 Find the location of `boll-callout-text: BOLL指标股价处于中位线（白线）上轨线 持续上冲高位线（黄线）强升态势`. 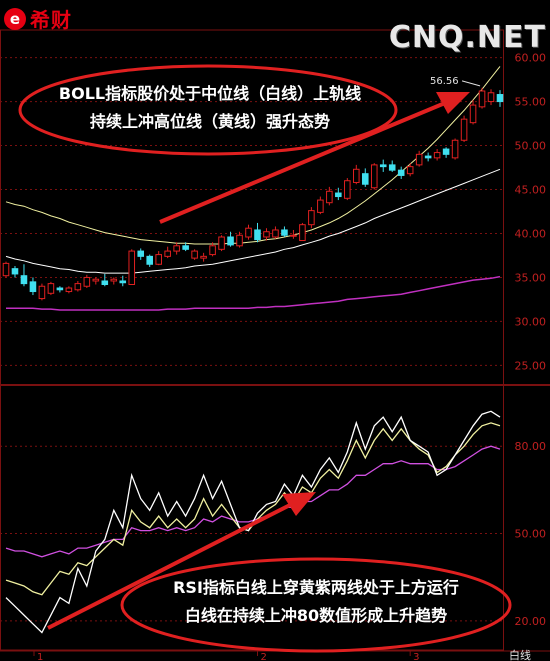

boll-callout-text: BOLL指标股价处于中位线（白线）上轨线 持续上冲高位线（黄线）强升态势 is located at coordinates (210, 108).